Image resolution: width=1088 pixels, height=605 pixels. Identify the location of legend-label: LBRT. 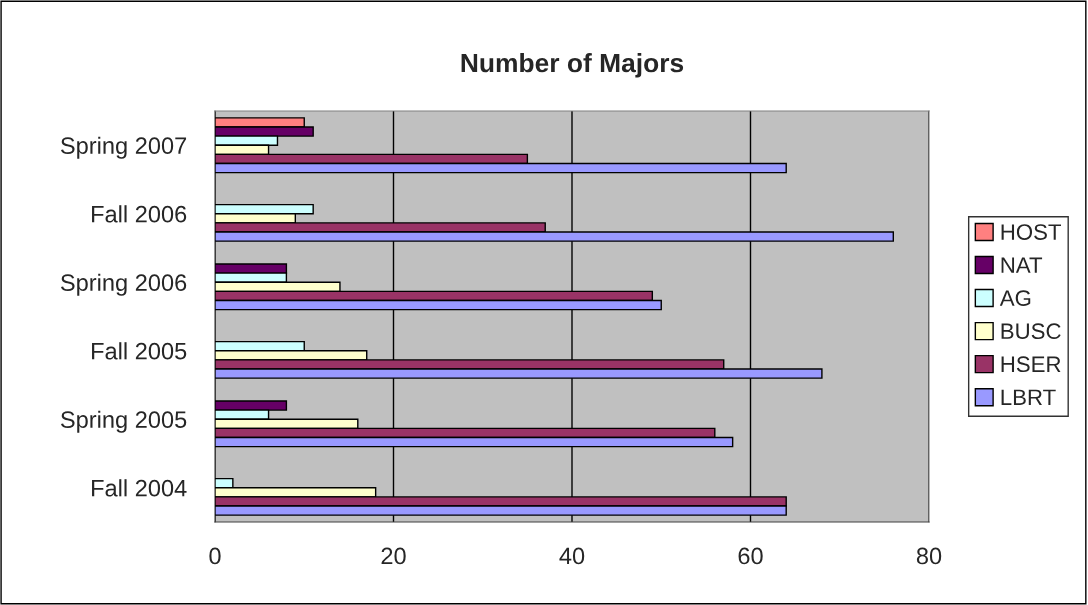
(1028, 397).